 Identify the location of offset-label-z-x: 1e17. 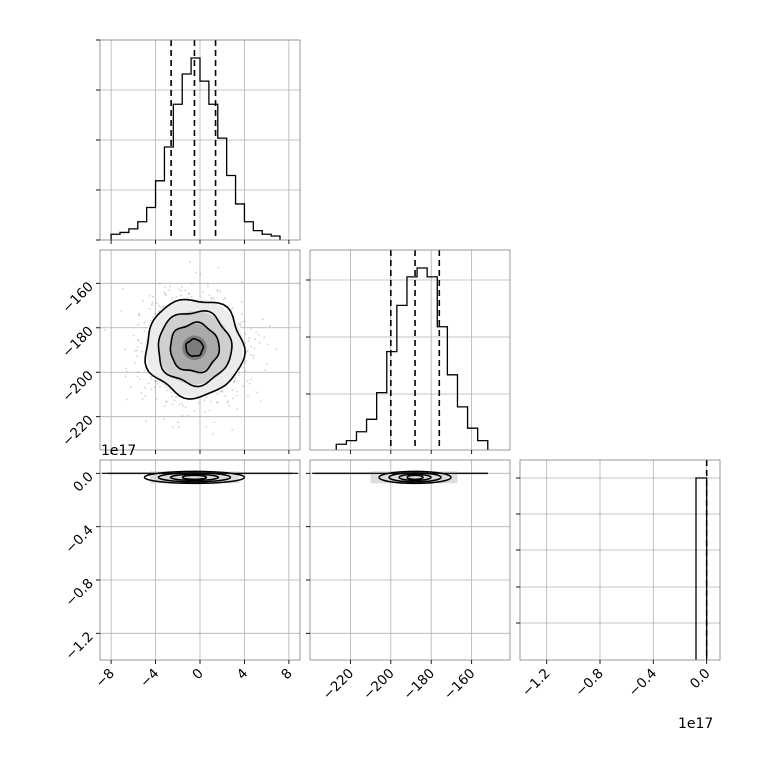
(695, 724).